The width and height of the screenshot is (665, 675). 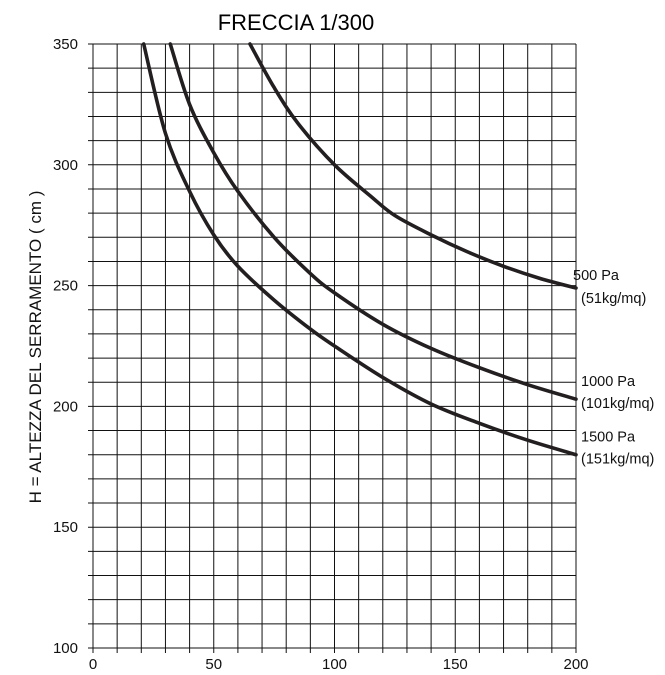 I want to click on y-axis-label: H = ALTEZZA DEL SERRAMENTO ( cm ), so click(x=35, y=347).